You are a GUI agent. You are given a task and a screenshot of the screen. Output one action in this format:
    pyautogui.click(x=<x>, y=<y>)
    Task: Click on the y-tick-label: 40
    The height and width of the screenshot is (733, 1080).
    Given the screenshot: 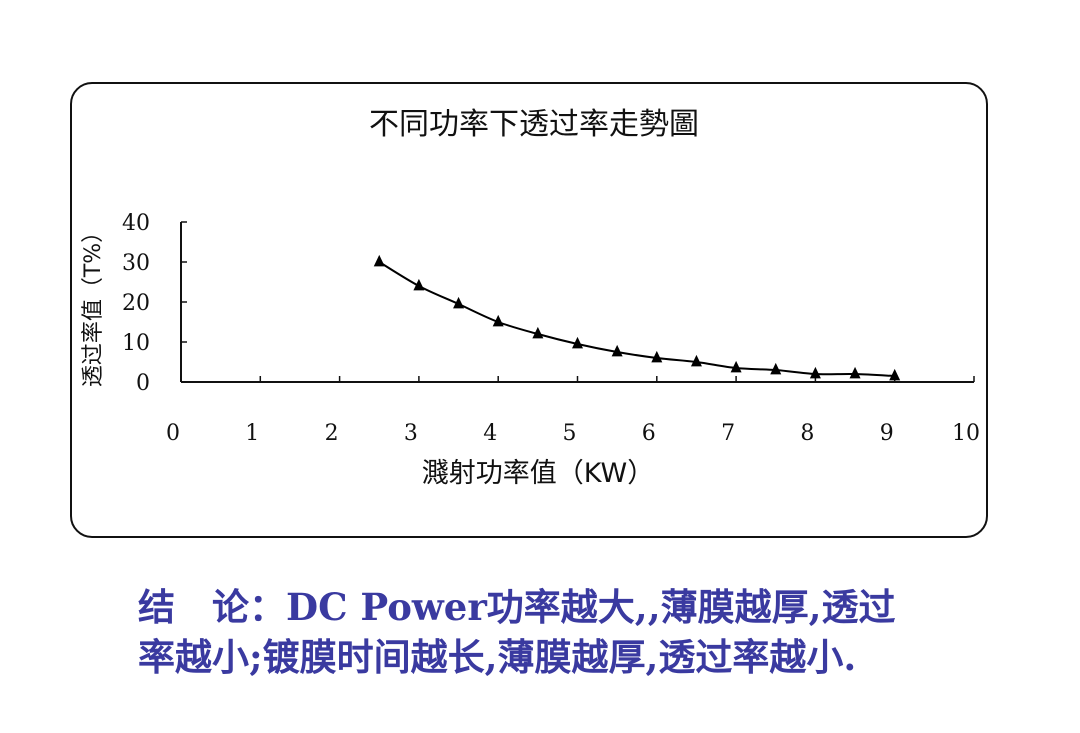 What is the action you would take?
    pyautogui.click(x=136, y=223)
    